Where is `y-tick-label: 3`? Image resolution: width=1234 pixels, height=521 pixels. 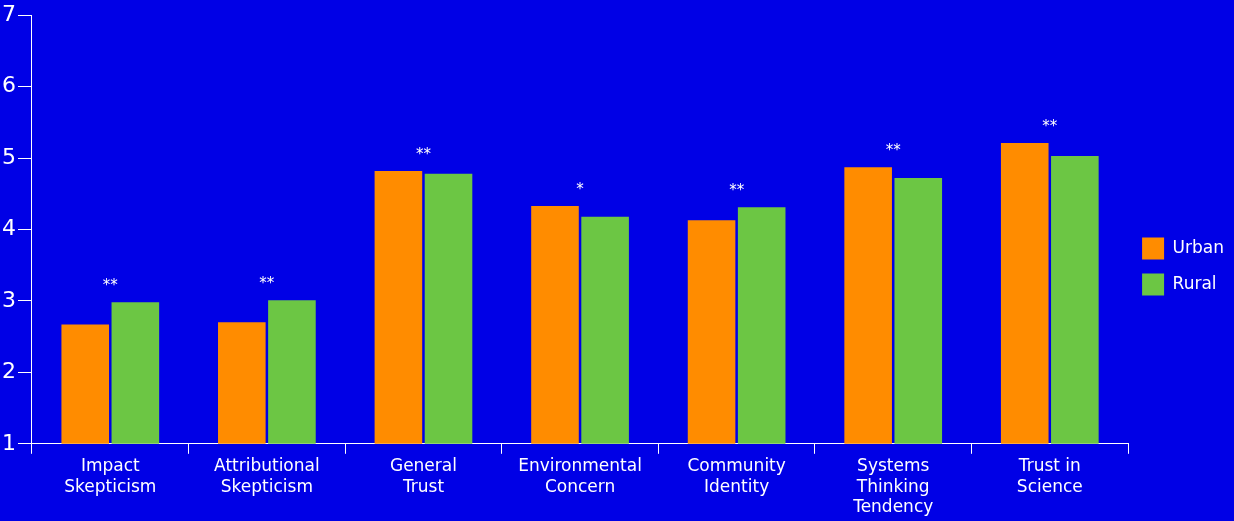
y-tick-label: 3 is located at coordinates (9, 299).